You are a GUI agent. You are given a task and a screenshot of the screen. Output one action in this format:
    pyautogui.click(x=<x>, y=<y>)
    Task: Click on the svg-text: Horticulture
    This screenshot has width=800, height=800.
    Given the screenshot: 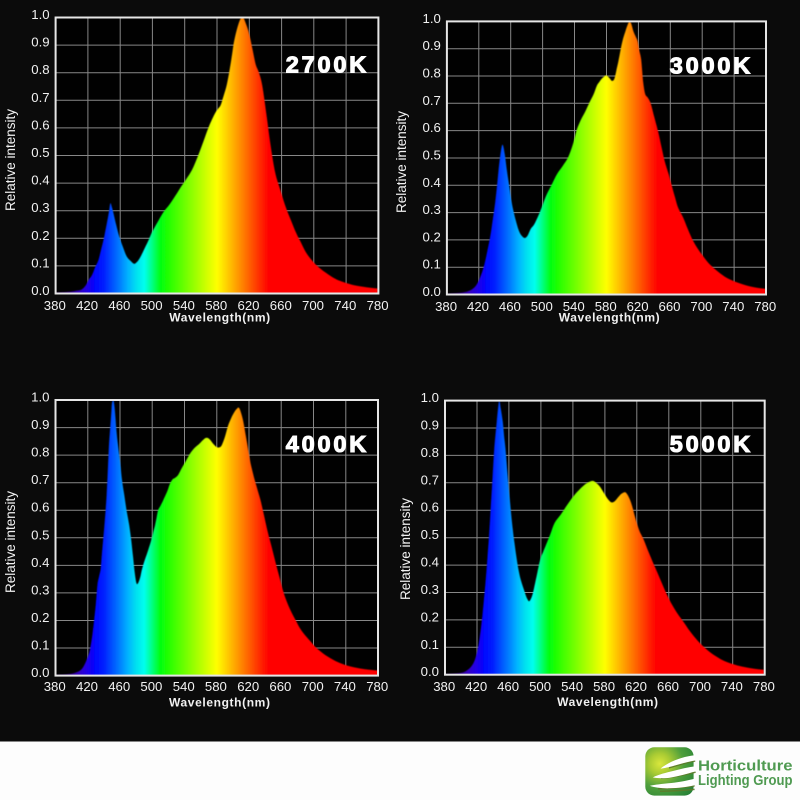 What is the action you would take?
    pyautogui.click(x=745, y=766)
    